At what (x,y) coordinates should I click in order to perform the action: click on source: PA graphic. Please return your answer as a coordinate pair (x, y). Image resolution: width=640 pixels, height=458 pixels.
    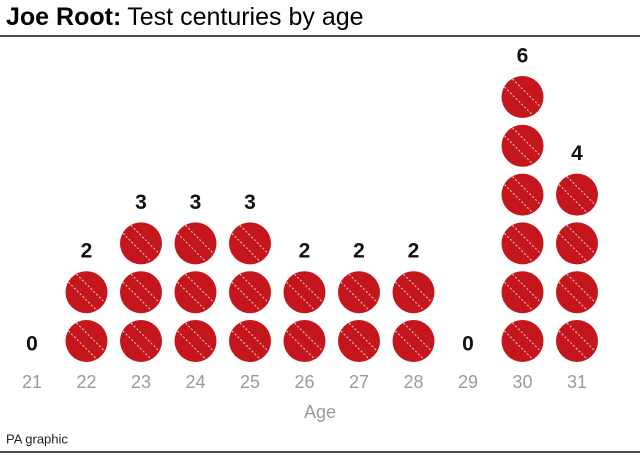
    Looking at the image, I should click on (37, 438).